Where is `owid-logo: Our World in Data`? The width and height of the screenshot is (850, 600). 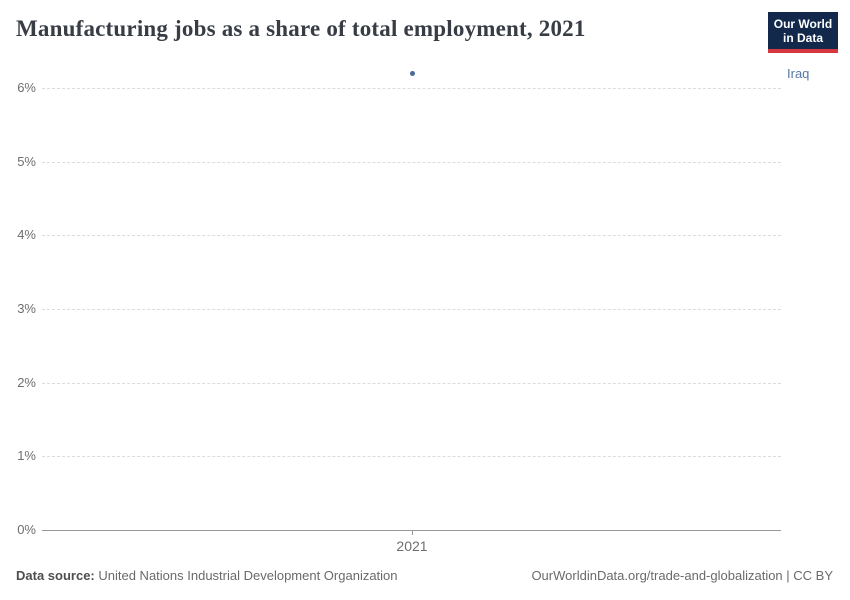 owid-logo: Our World in Data is located at coordinates (803, 32).